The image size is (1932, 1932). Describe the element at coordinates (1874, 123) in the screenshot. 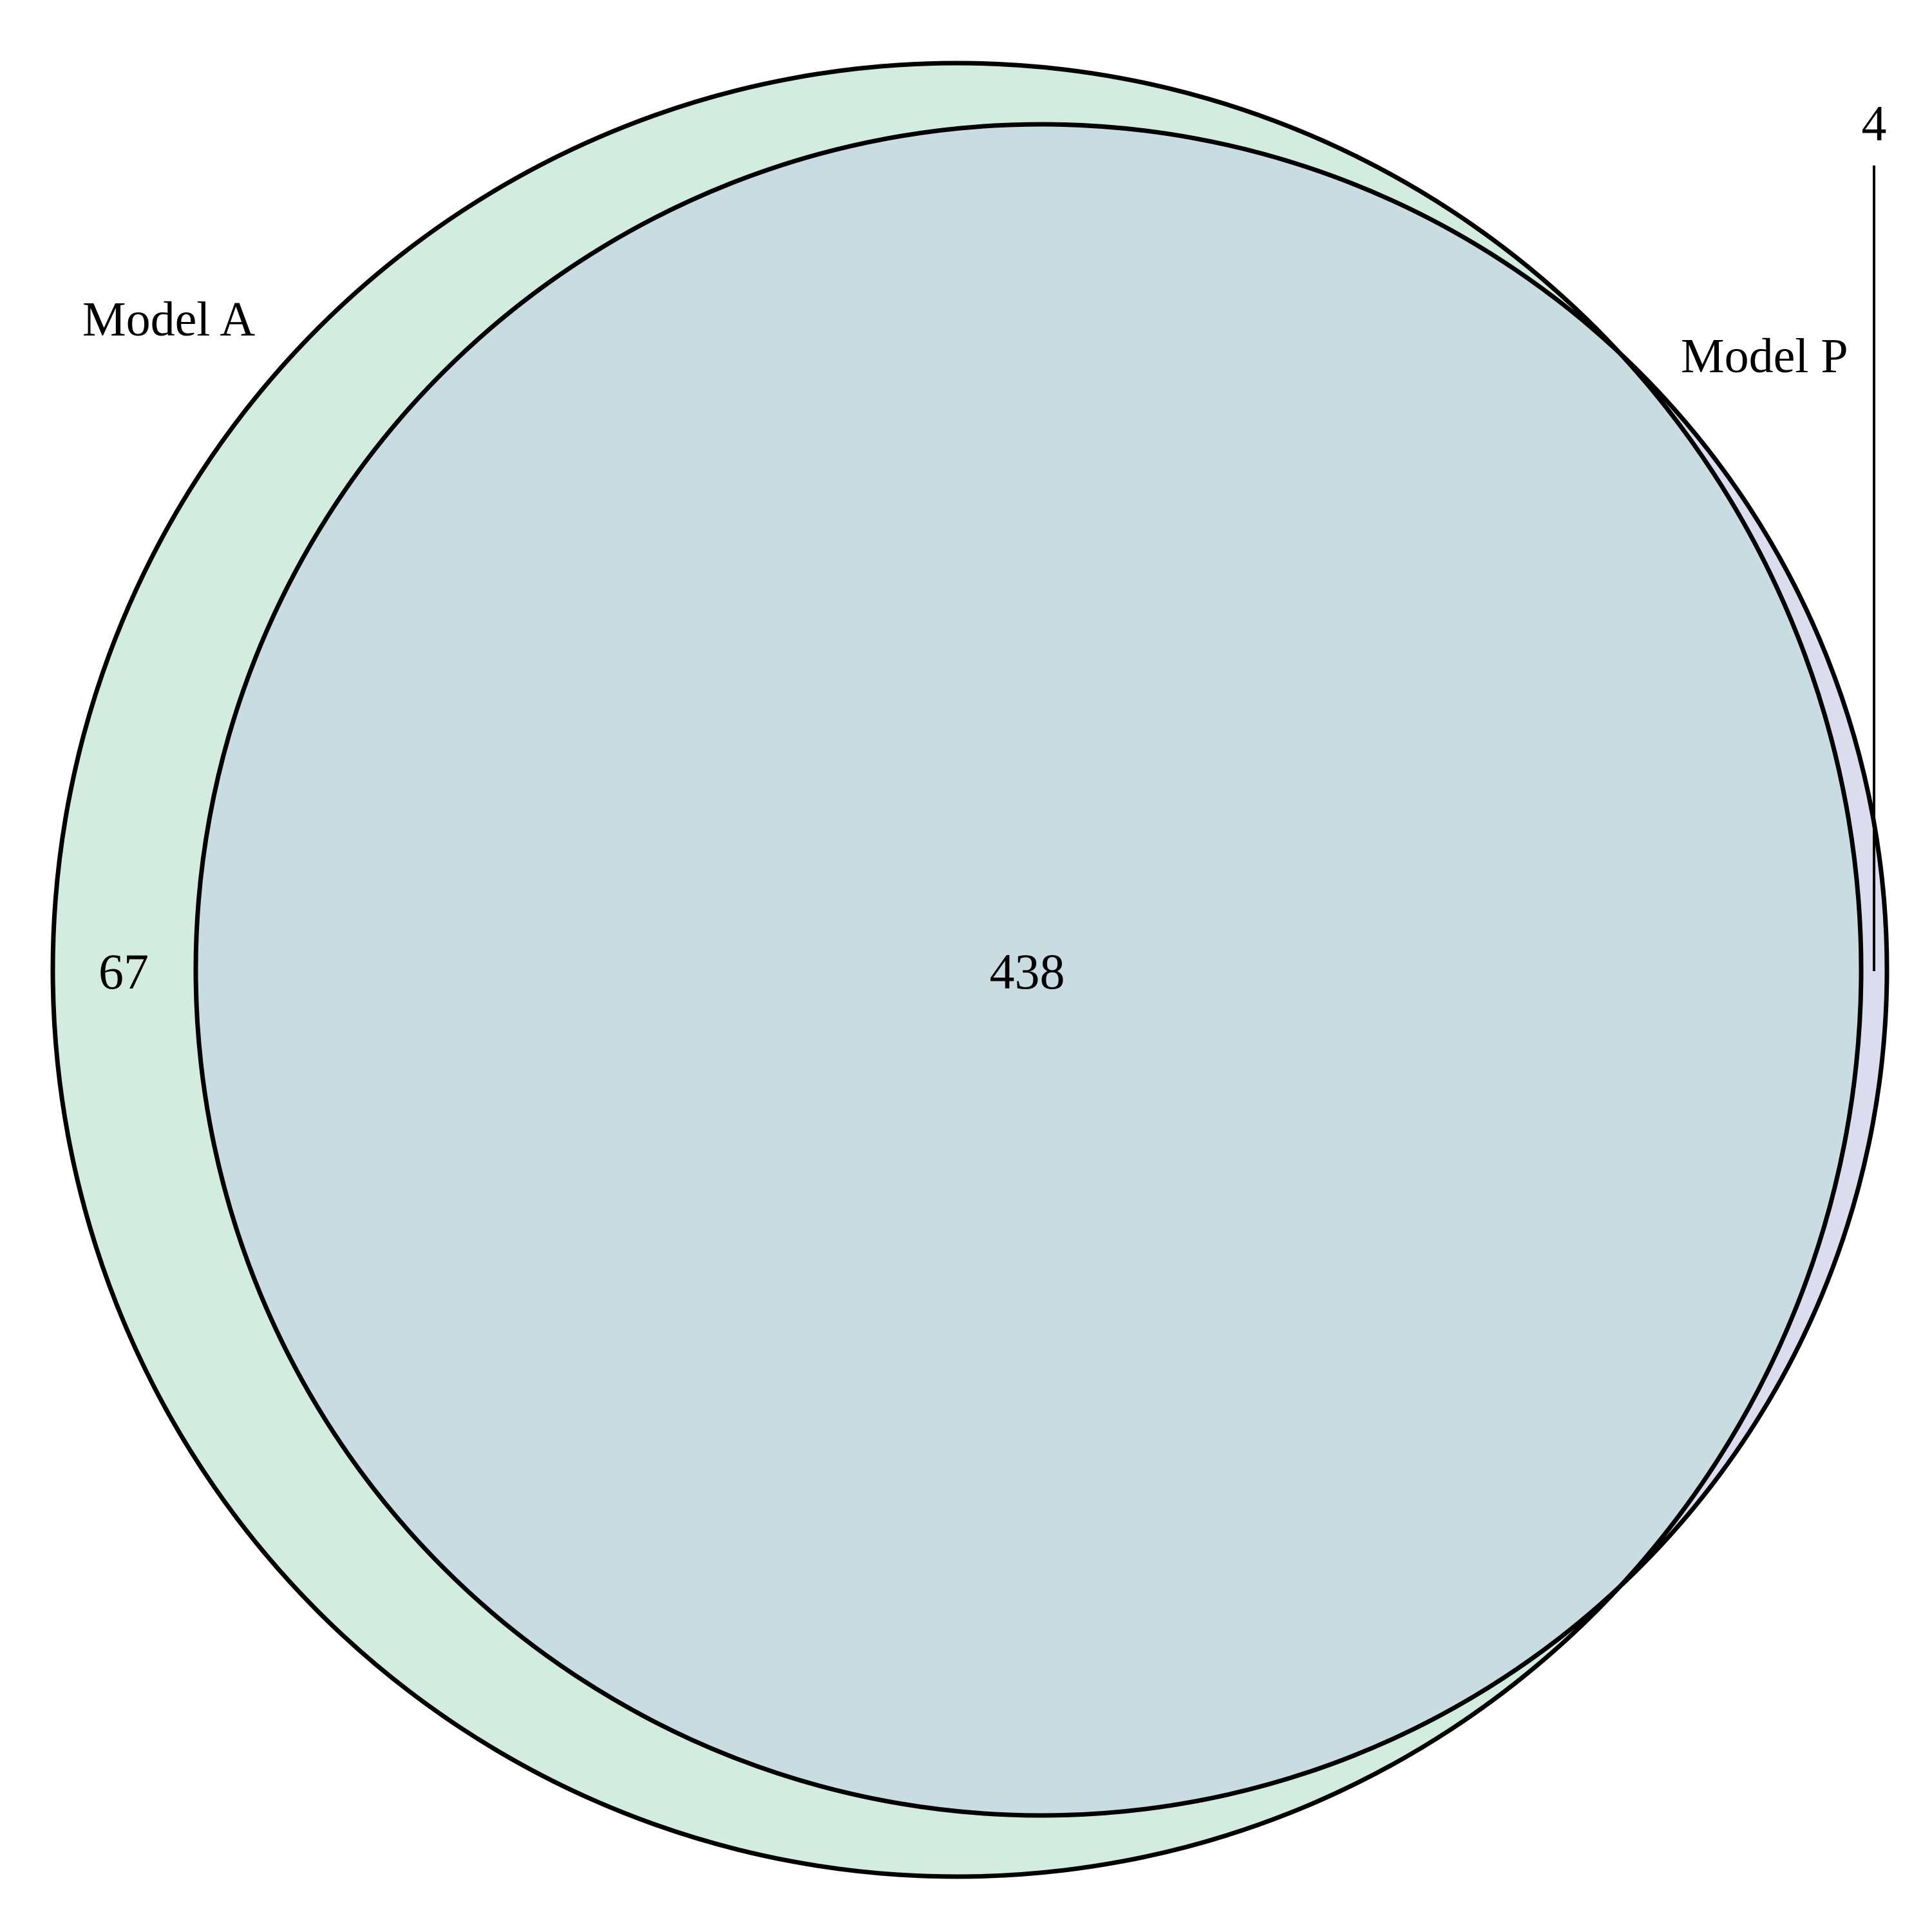

I see `only-p-count: 4` at that location.